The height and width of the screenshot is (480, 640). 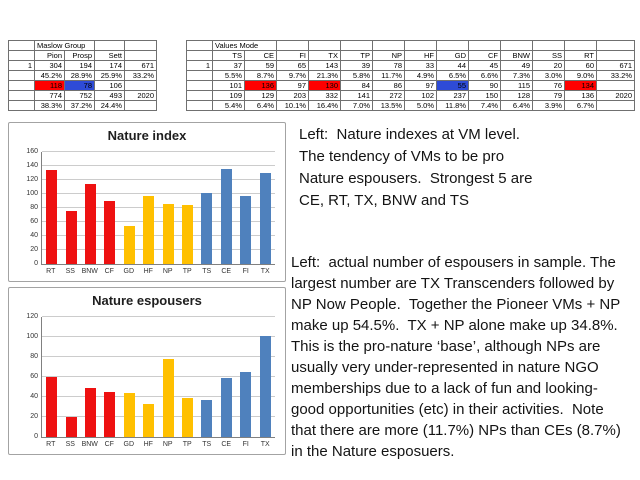 What do you see at coordinates (148, 271) in the screenshot?
I see `x-axis-label-HF: HF` at bounding box center [148, 271].